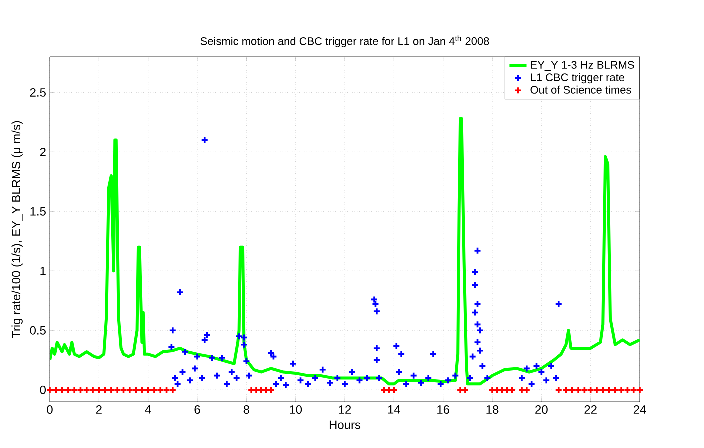 The height and width of the screenshot is (448, 704). I want to click on y-tick-label: 2.5, so click(38, 92).